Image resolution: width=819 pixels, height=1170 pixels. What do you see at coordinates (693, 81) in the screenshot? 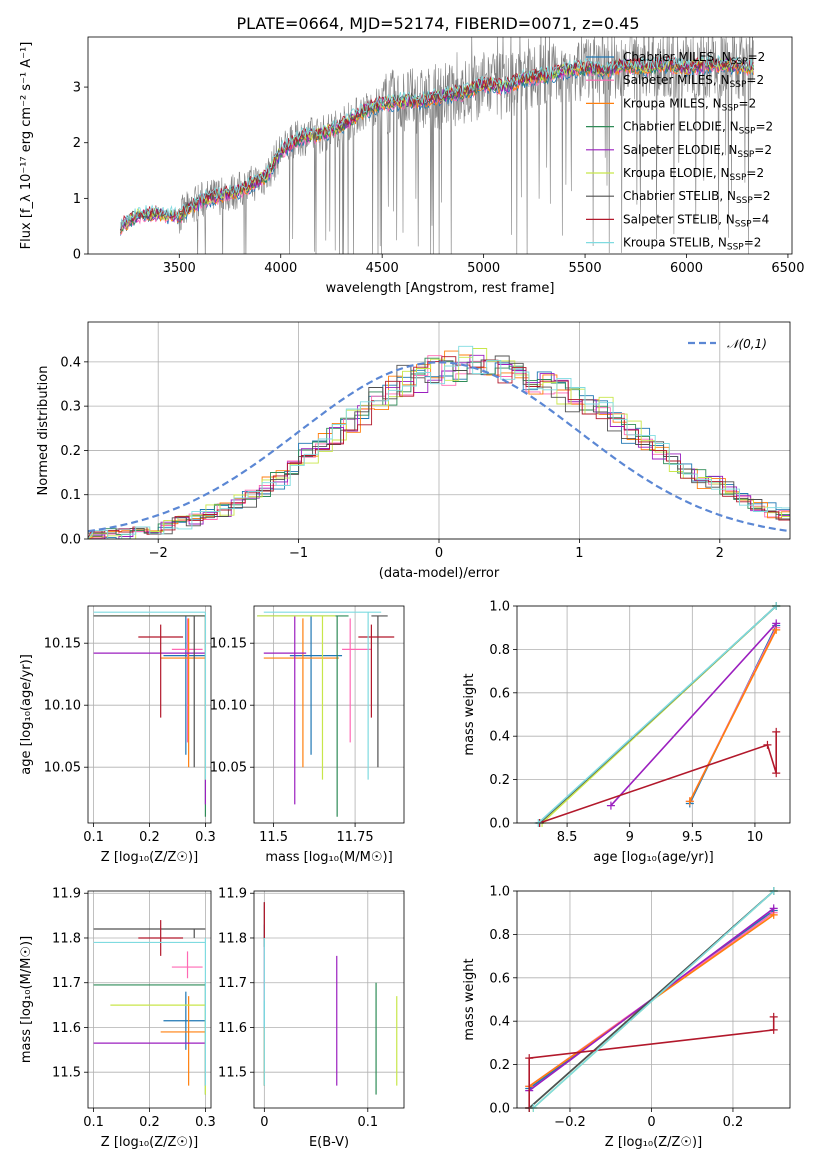
I see `legend-label: Salpeter MILES, NSSP=2` at bounding box center [693, 81].